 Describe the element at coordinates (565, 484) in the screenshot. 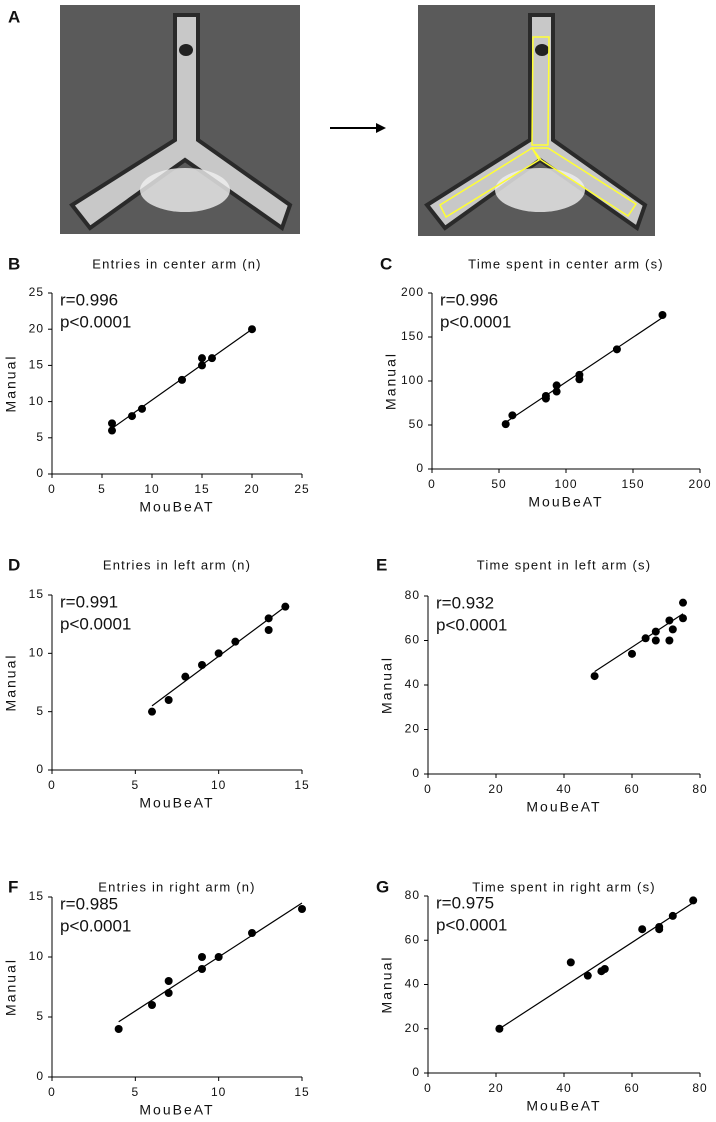

I see `x-tick-label: 100` at that location.